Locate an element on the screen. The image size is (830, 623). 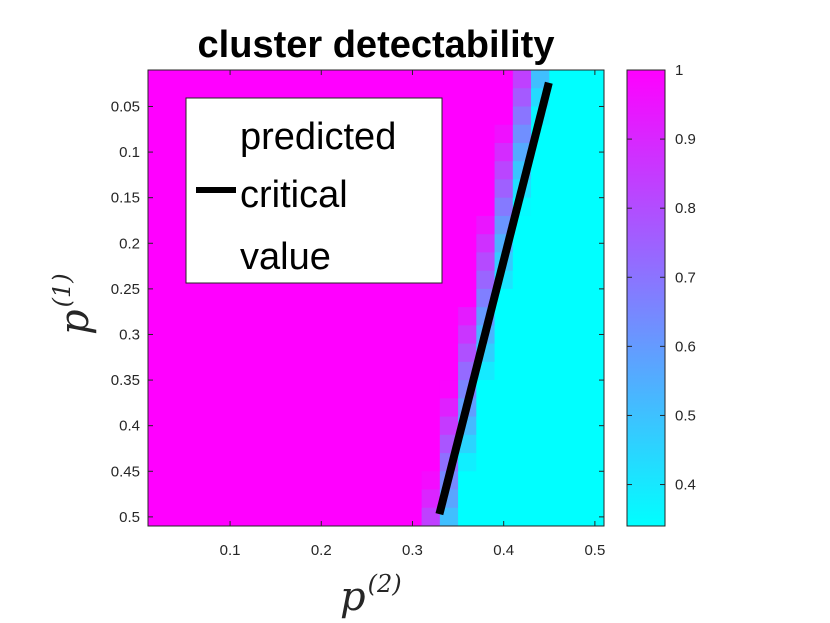
colorbar-frame is located at coordinates (646, 298).